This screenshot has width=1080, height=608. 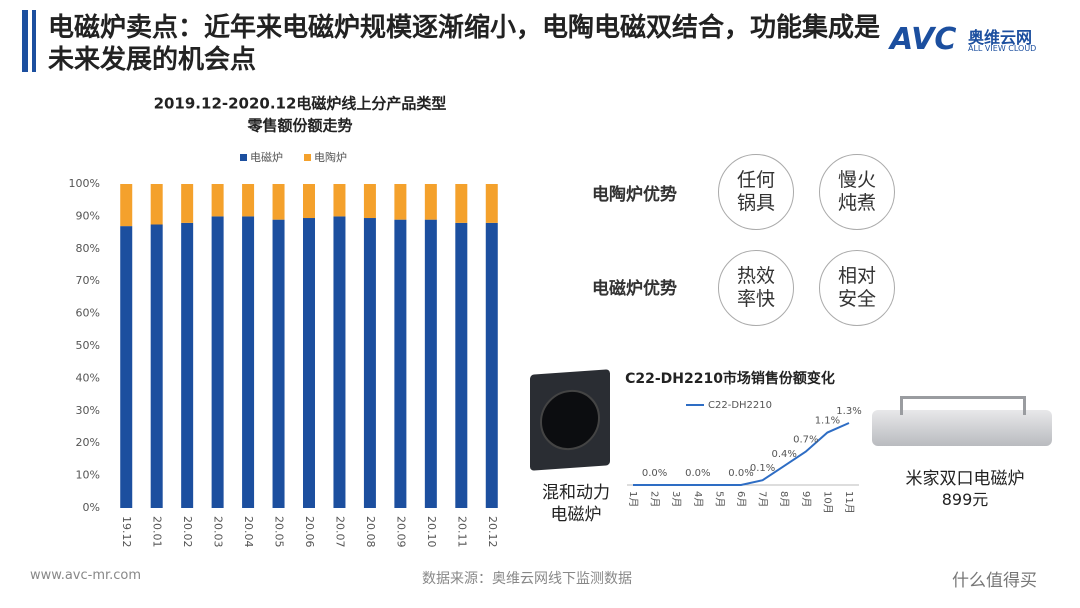 What do you see at coordinates (762, 468) in the screenshot?
I see `data-label: 0.1%` at bounding box center [762, 468].